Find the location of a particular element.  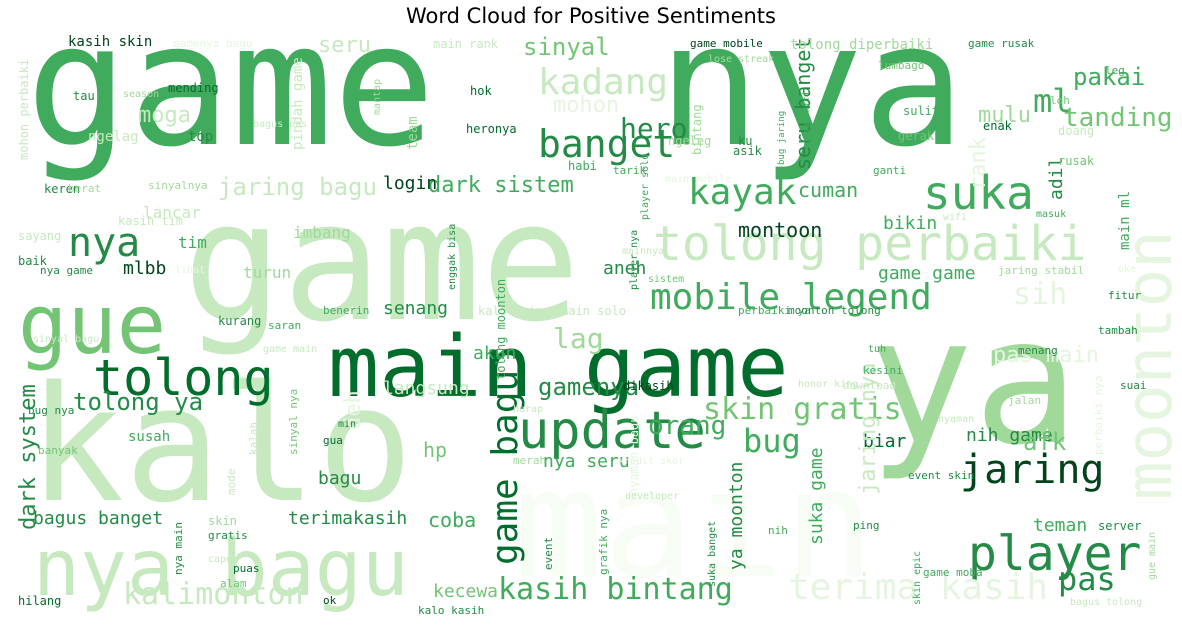

word: player nya is located at coordinates (634, 259).